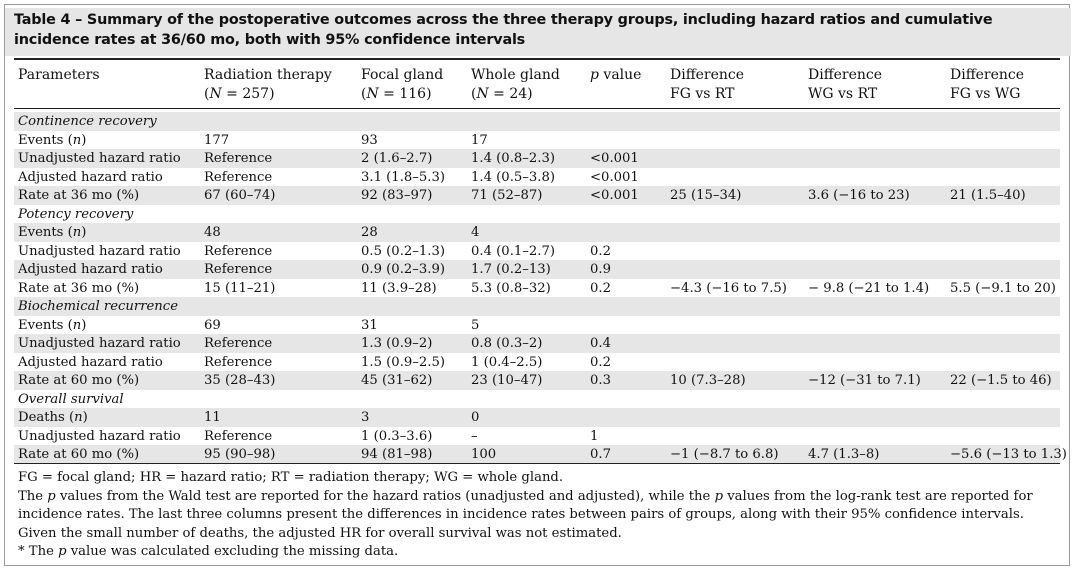 The image size is (1080, 576). Describe the element at coordinates (475, 232) in the screenshot. I see `table-cell: 4` at that location.